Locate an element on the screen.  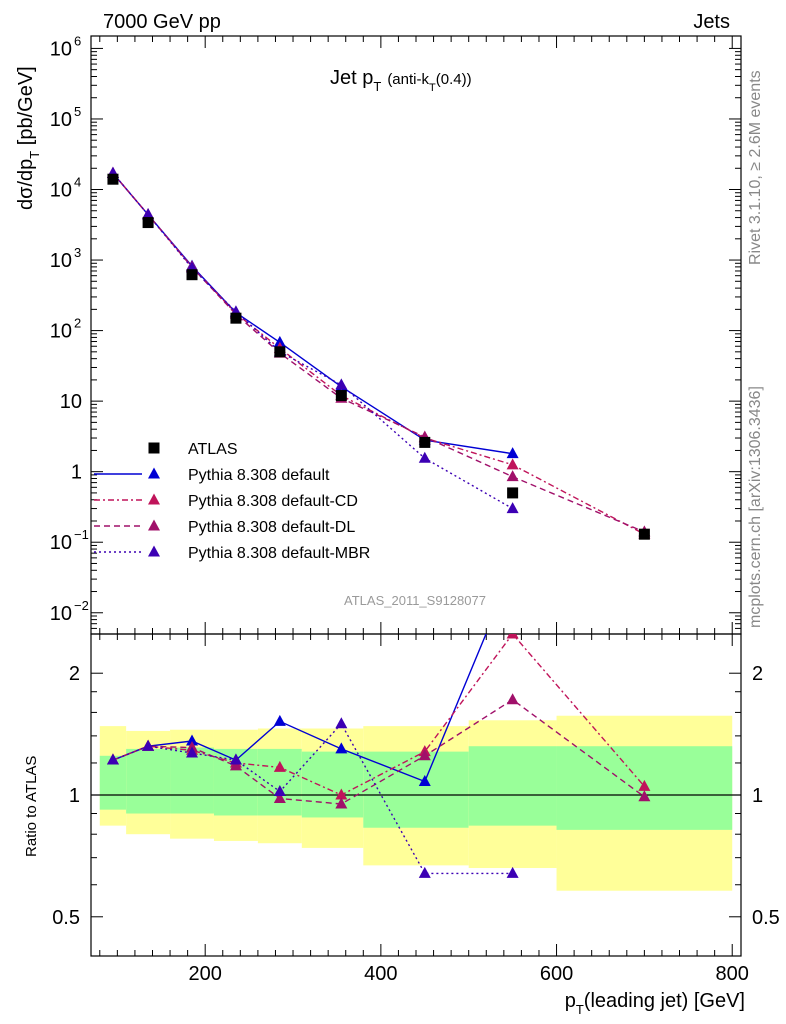
y-axis-label-ratio: Ratio to ATLAS is located at coordinates (31, 806).